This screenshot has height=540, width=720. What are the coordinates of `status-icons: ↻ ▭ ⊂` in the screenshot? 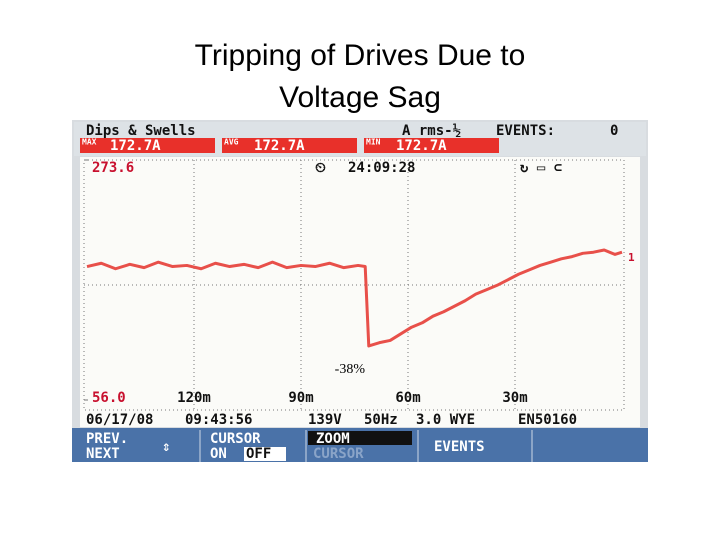 It's located at (541, 168).